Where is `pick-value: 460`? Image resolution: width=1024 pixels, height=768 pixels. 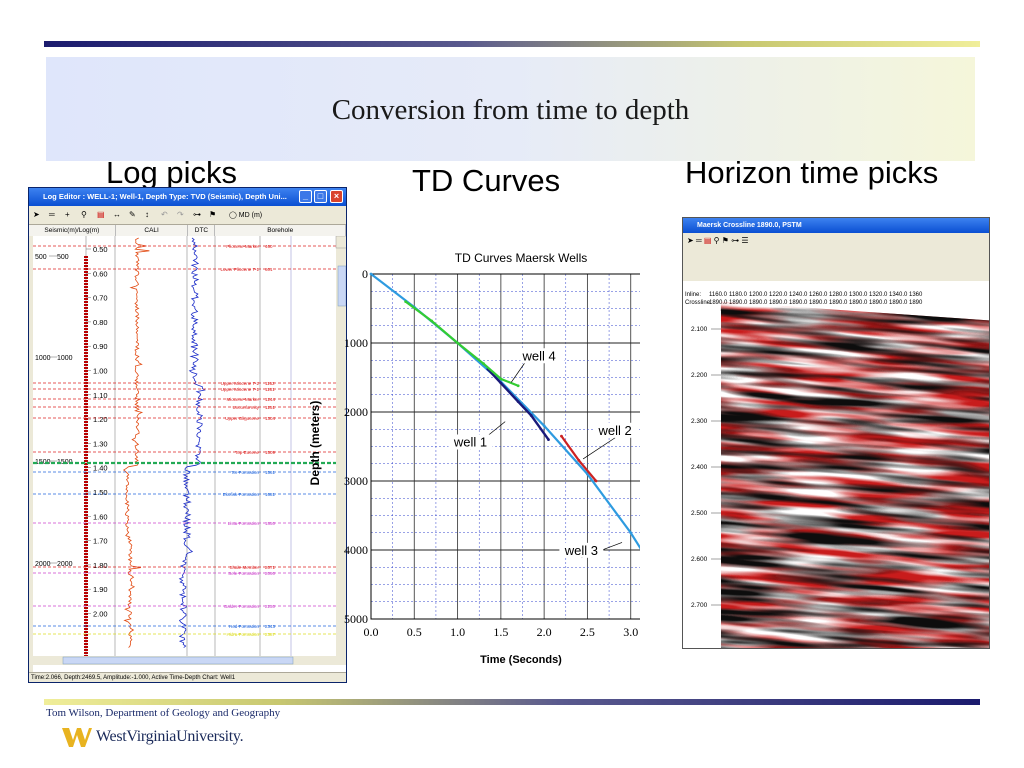 pick-value: 460 is located at coordinates (269, 246).